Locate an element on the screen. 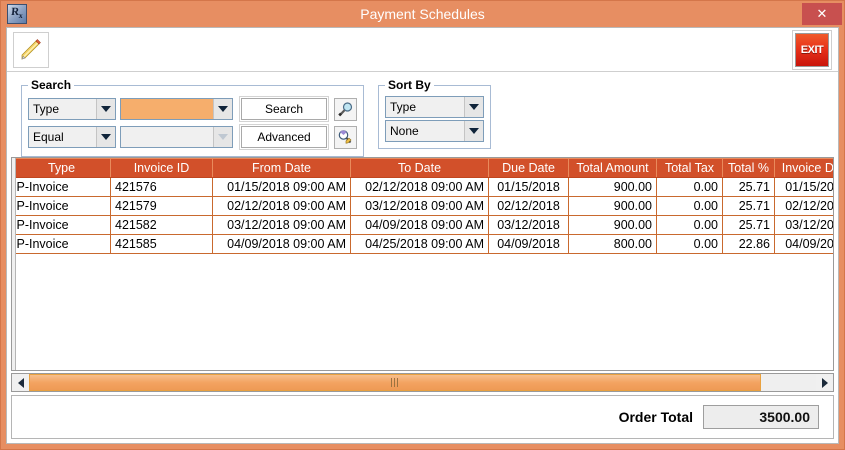  cell-from-date: 02/12/2018 09:00 AM is located at coordinates (281, 206).